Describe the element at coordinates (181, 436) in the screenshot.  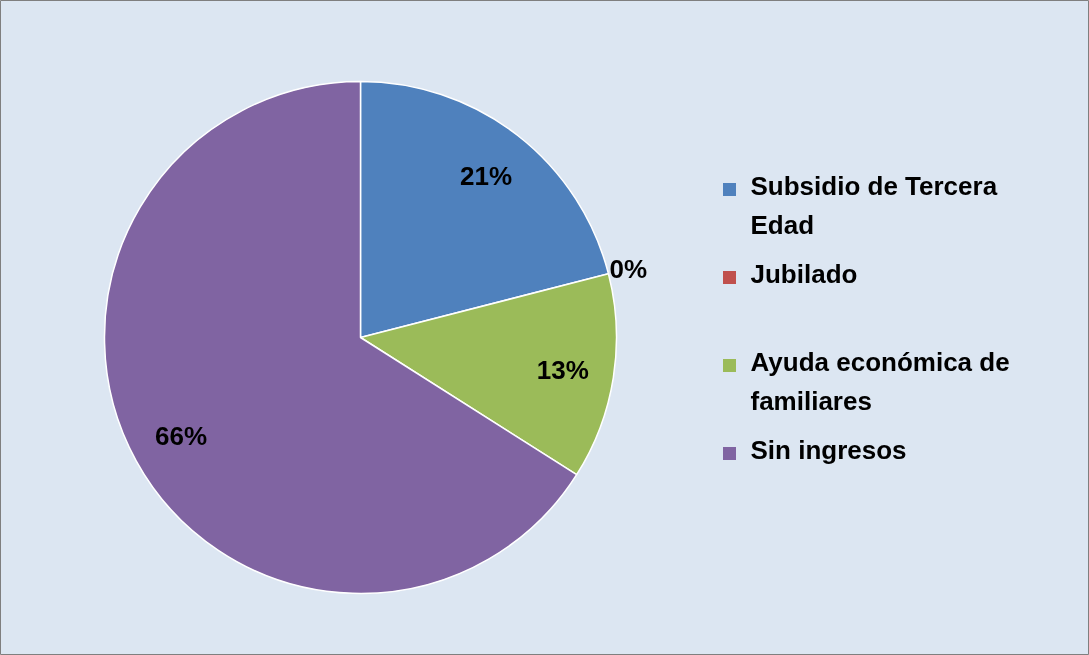
I see `data-label: 66%` at that location.